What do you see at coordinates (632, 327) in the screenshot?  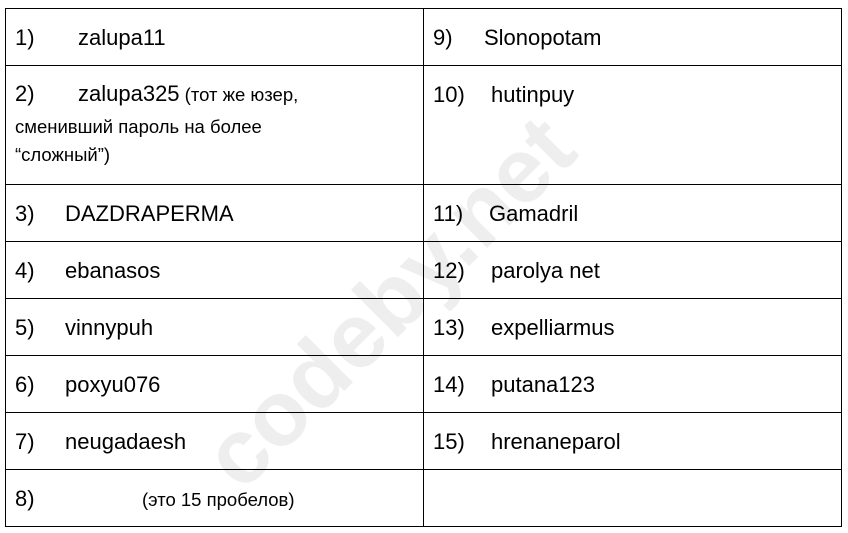 I see `table-cell: 13) expelliarmus` at bounding box center [632, 327].